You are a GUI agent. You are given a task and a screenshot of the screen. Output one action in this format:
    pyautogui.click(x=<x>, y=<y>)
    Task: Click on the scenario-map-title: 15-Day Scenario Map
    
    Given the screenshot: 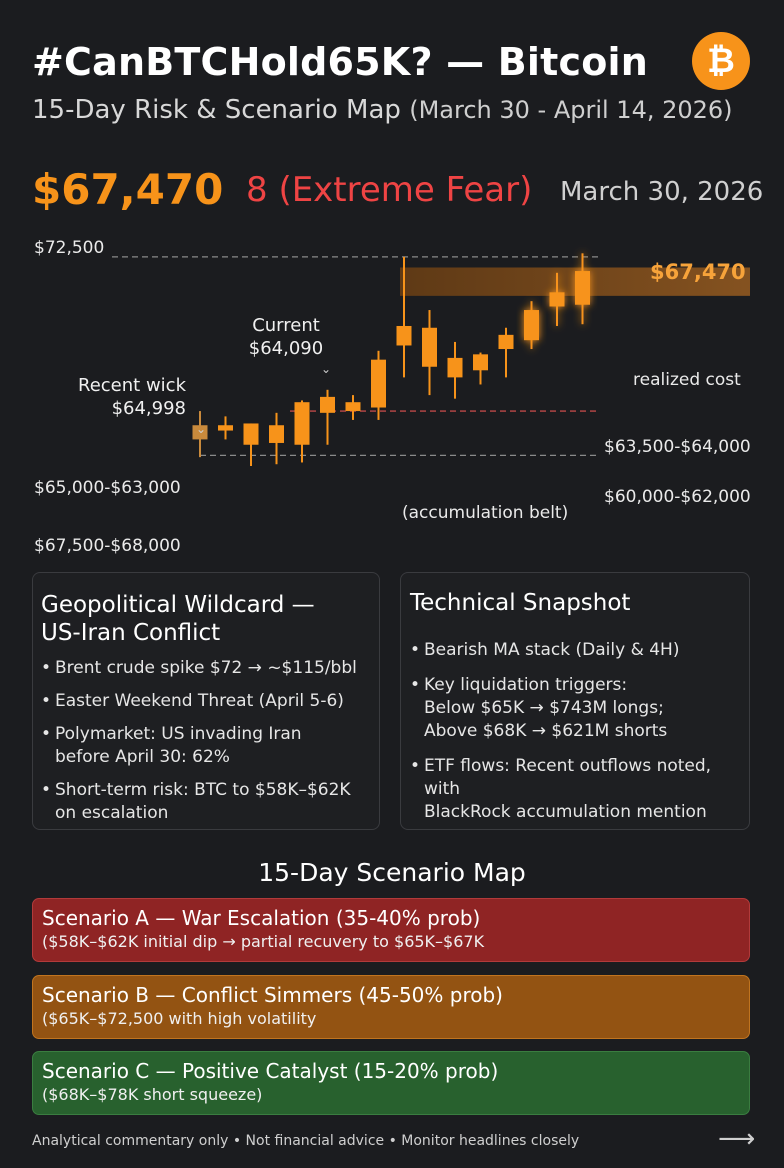 What is the action you would take?
    pyautogui.click(x=392, y=872)
    